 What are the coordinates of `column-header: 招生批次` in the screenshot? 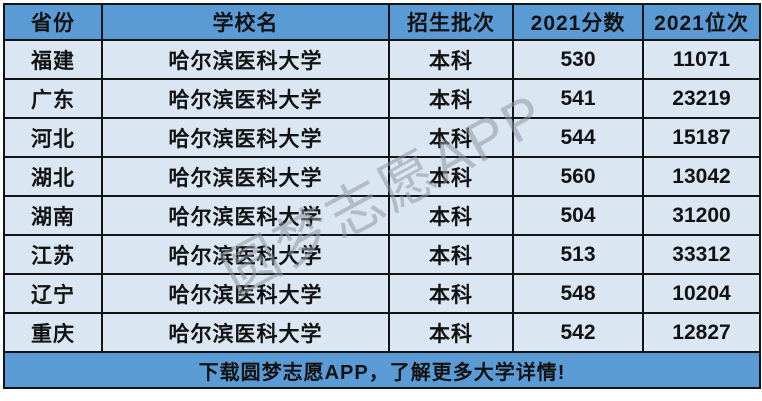 It's located at (451, 22).